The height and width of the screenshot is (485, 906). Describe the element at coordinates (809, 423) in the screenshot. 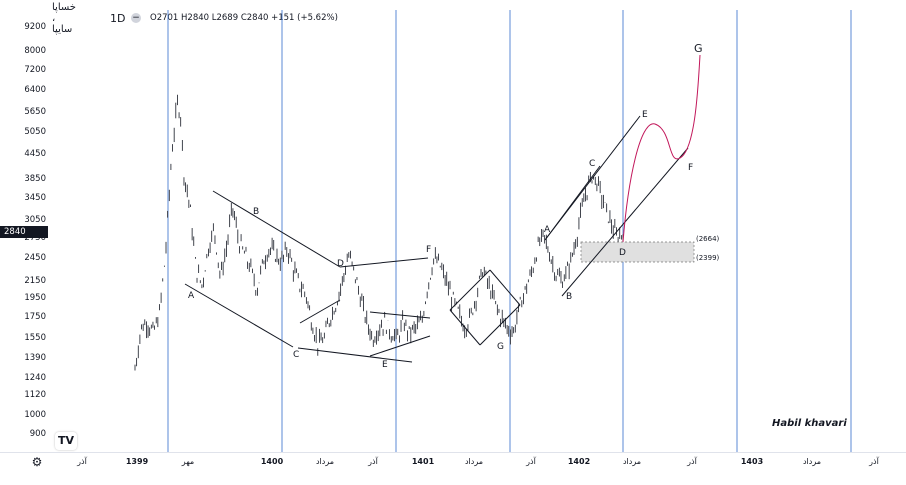

I see `author-credit: Habil khavari` at that location.